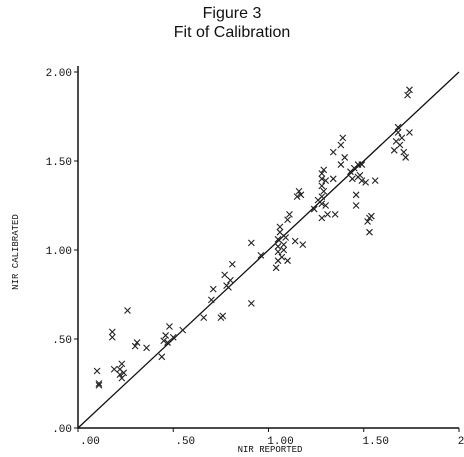  What do you see at coordinates (232, 13) in the screenshot?
I see `chart-title: Figure 3` at bounding box center [232, 13].